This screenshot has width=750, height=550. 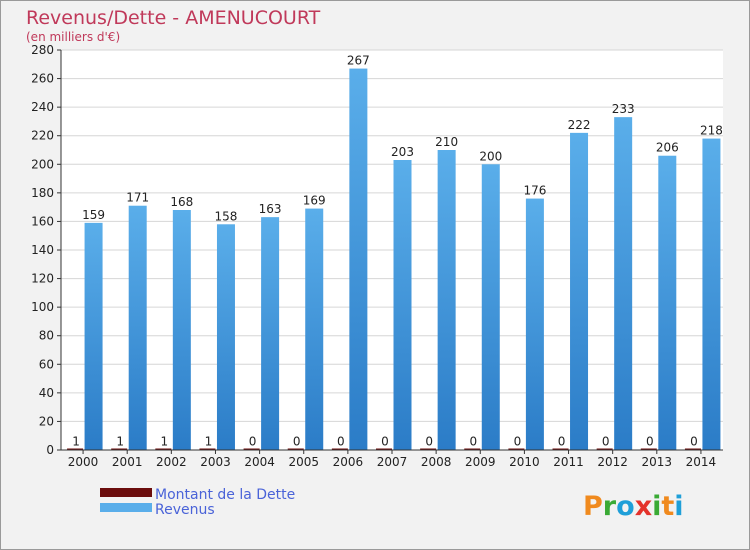 I want to click on proxiti-logo-text: Proxiti, so click(x=633, y=506).